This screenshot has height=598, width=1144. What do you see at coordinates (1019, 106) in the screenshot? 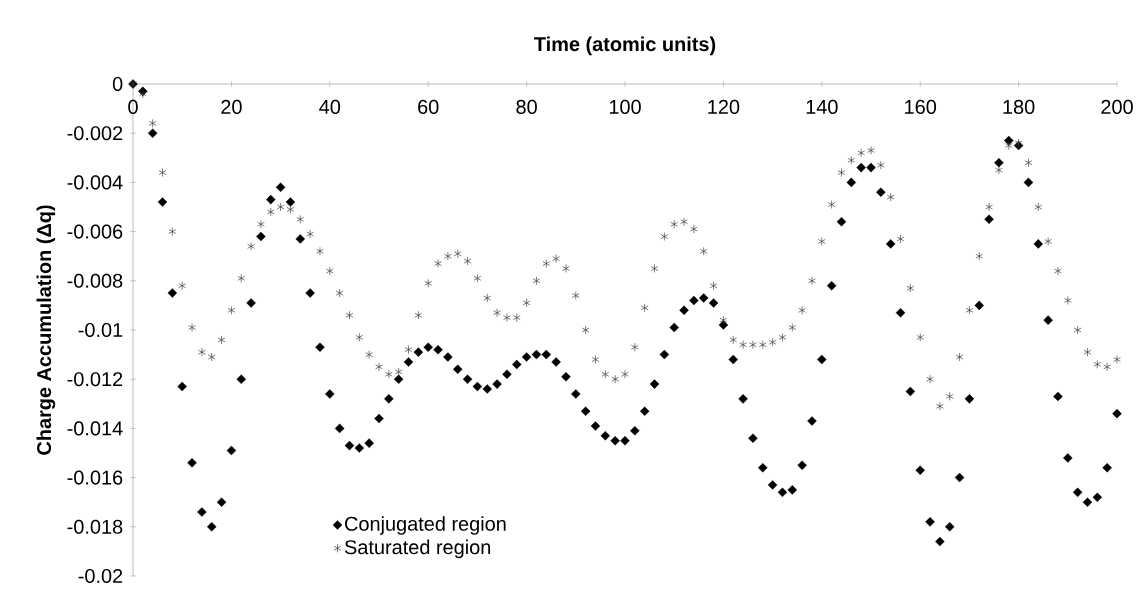
I see `x-tick-label: 180` at bounding box center [1019, 106].